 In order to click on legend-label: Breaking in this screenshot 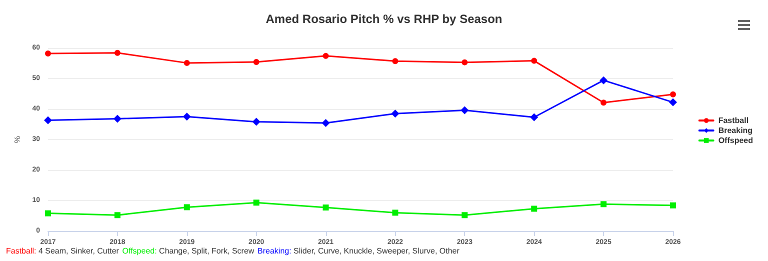, I will do `click(735, 130)`.